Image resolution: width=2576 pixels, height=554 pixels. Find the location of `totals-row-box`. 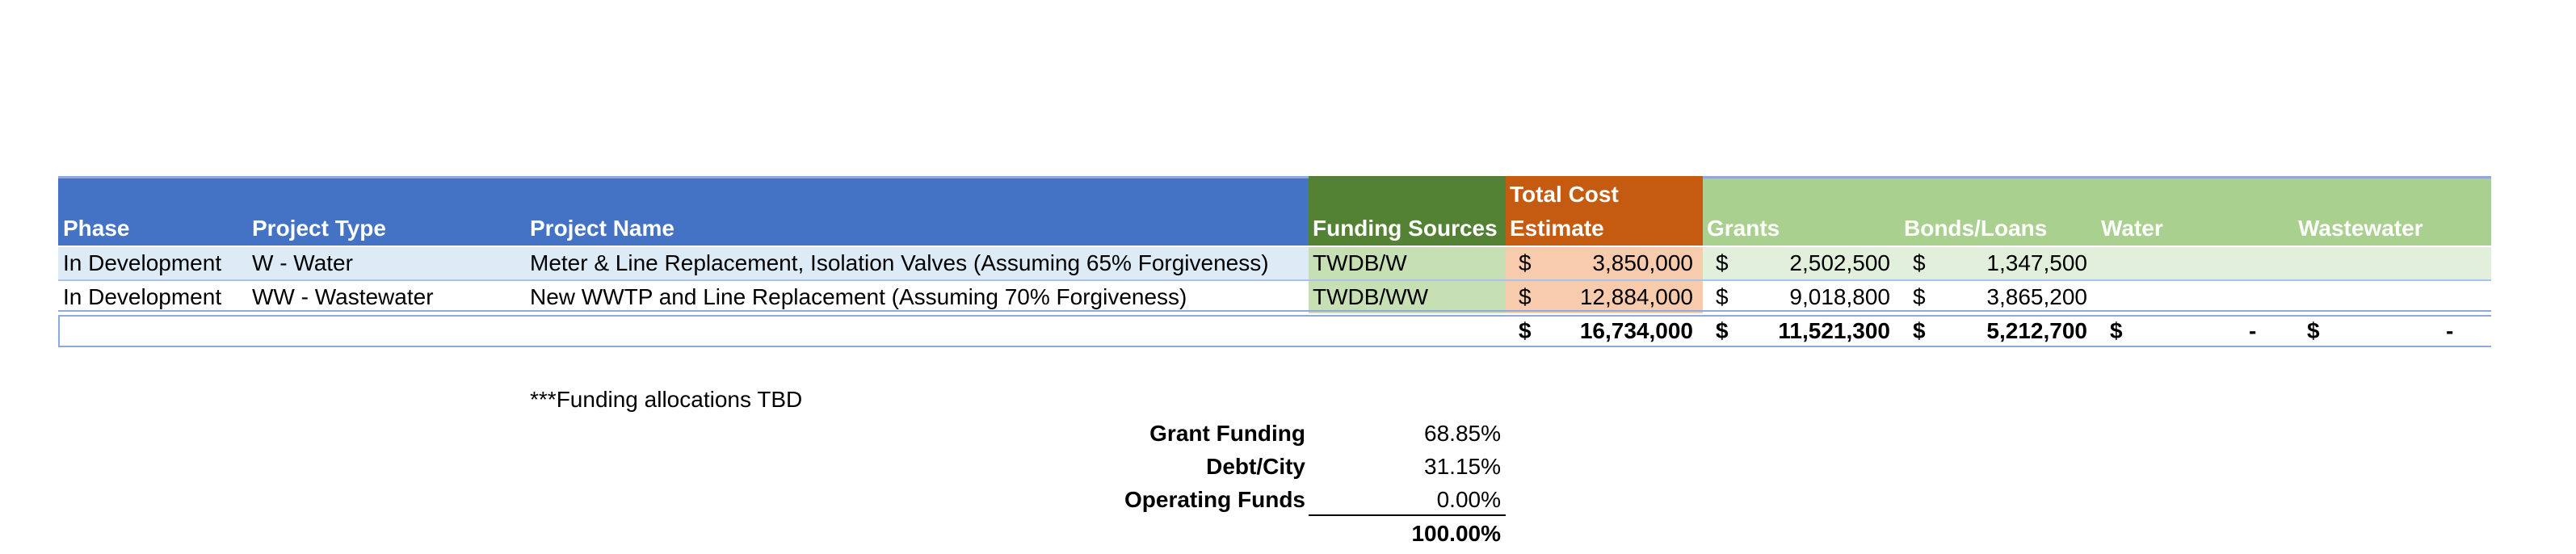

totals-row-box is located at coordinates (1275, 332).